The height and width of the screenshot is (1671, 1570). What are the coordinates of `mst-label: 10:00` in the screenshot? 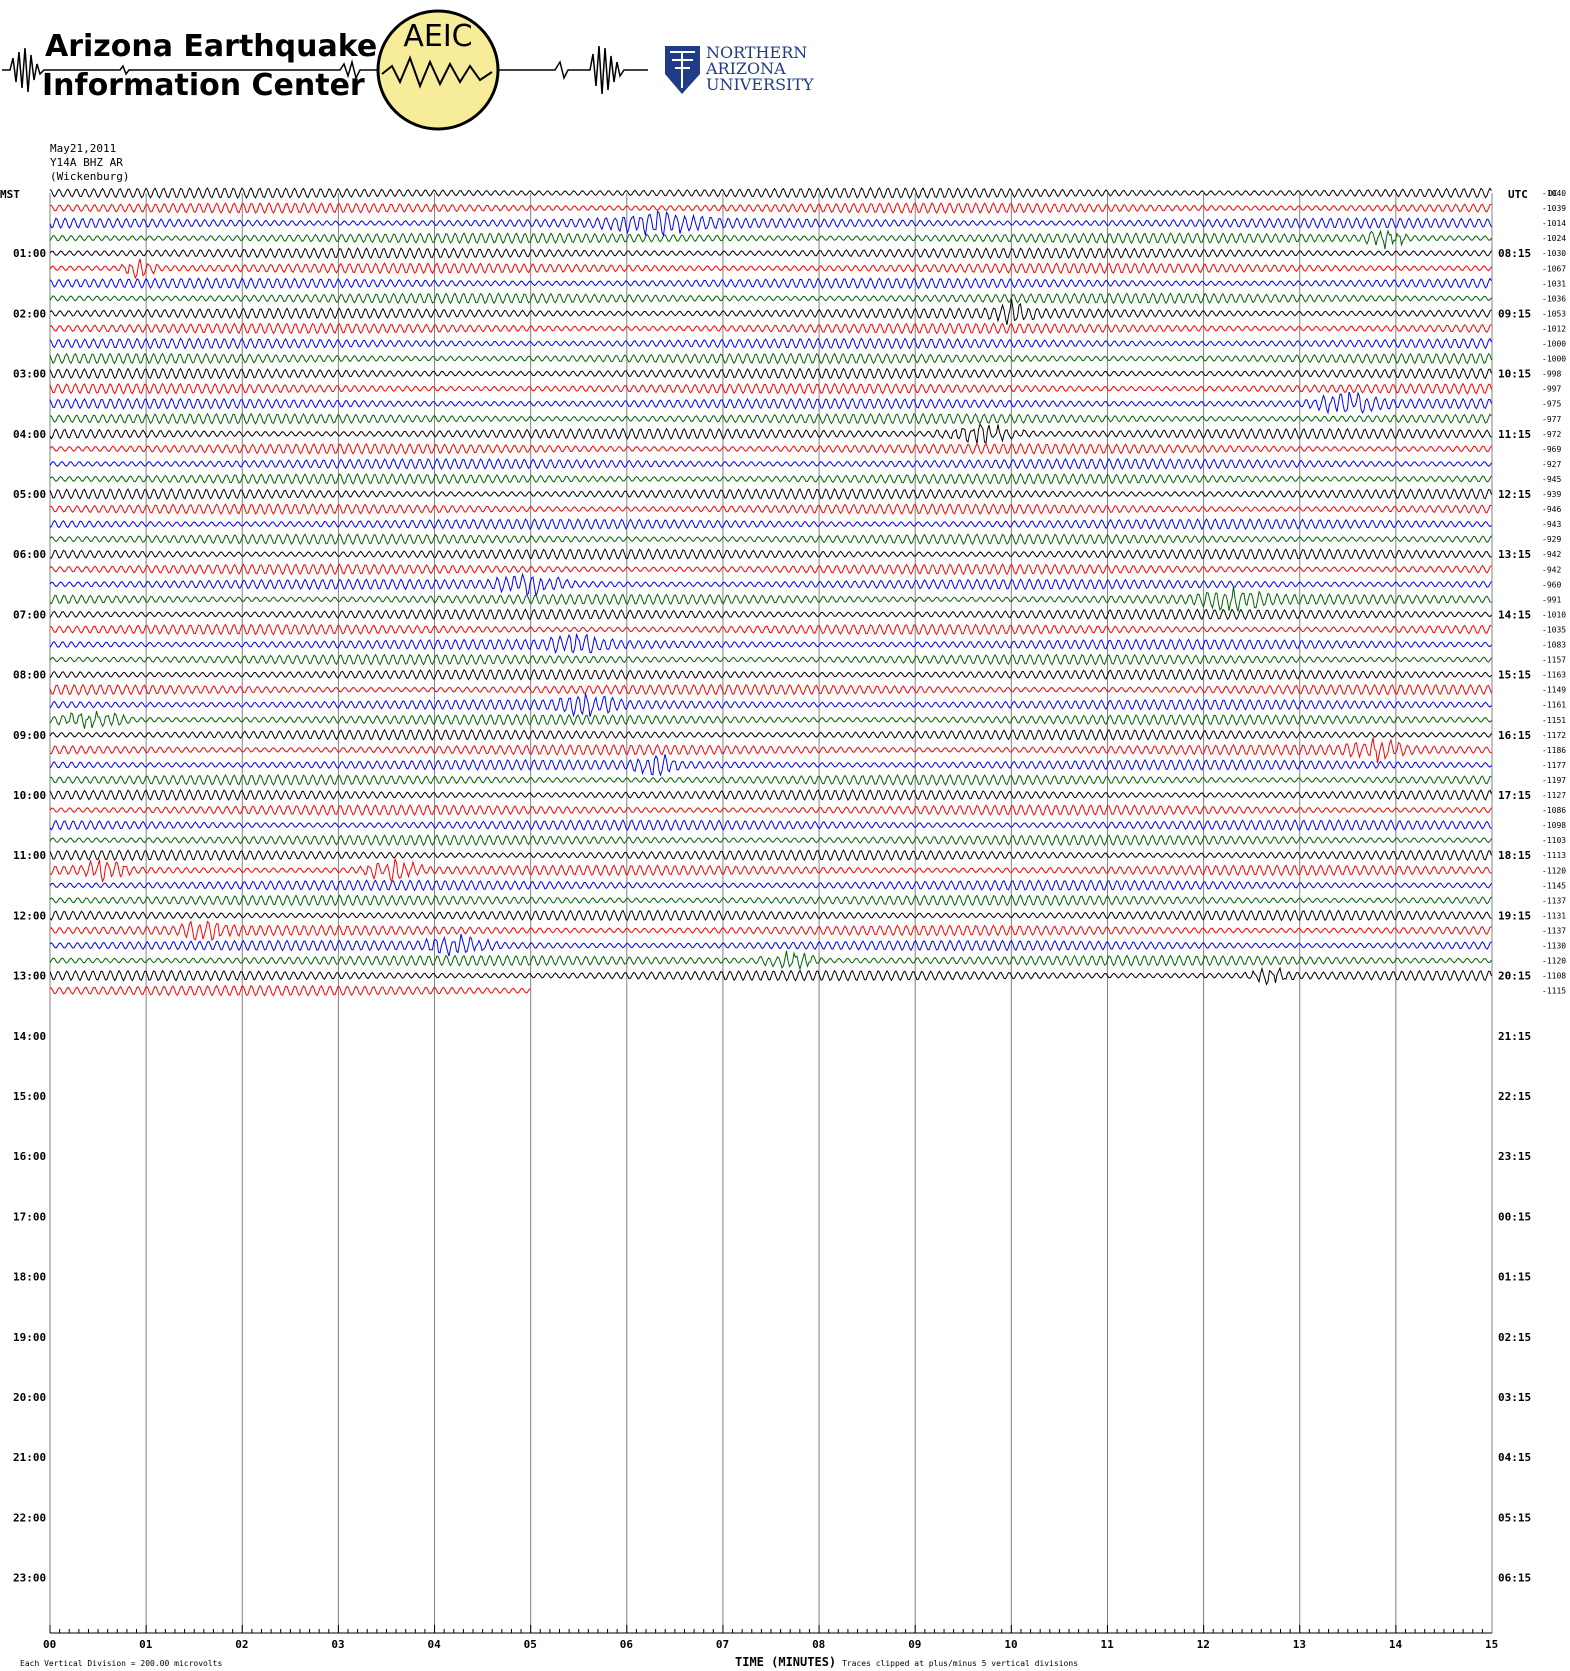 It's located at (29, 795).